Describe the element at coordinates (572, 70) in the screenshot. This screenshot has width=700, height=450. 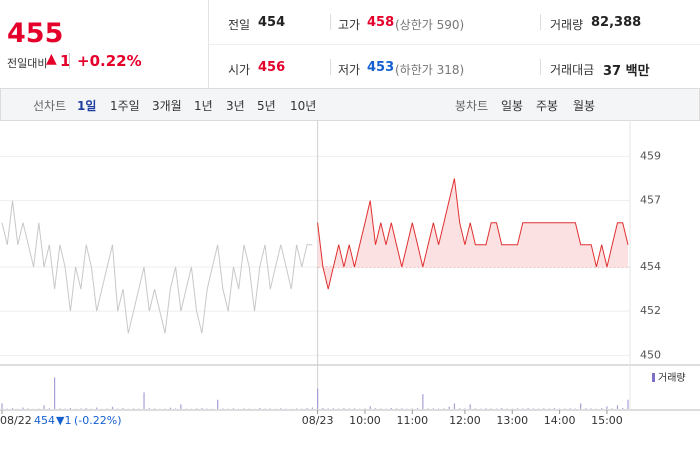
I see `stat-label: 거래대금` at that location.